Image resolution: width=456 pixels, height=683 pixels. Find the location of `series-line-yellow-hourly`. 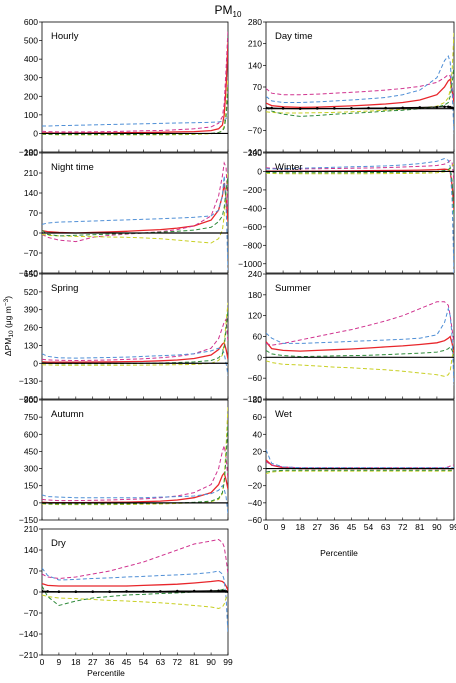

series-line-yellow-hourly is located at coordinates (135, 106).